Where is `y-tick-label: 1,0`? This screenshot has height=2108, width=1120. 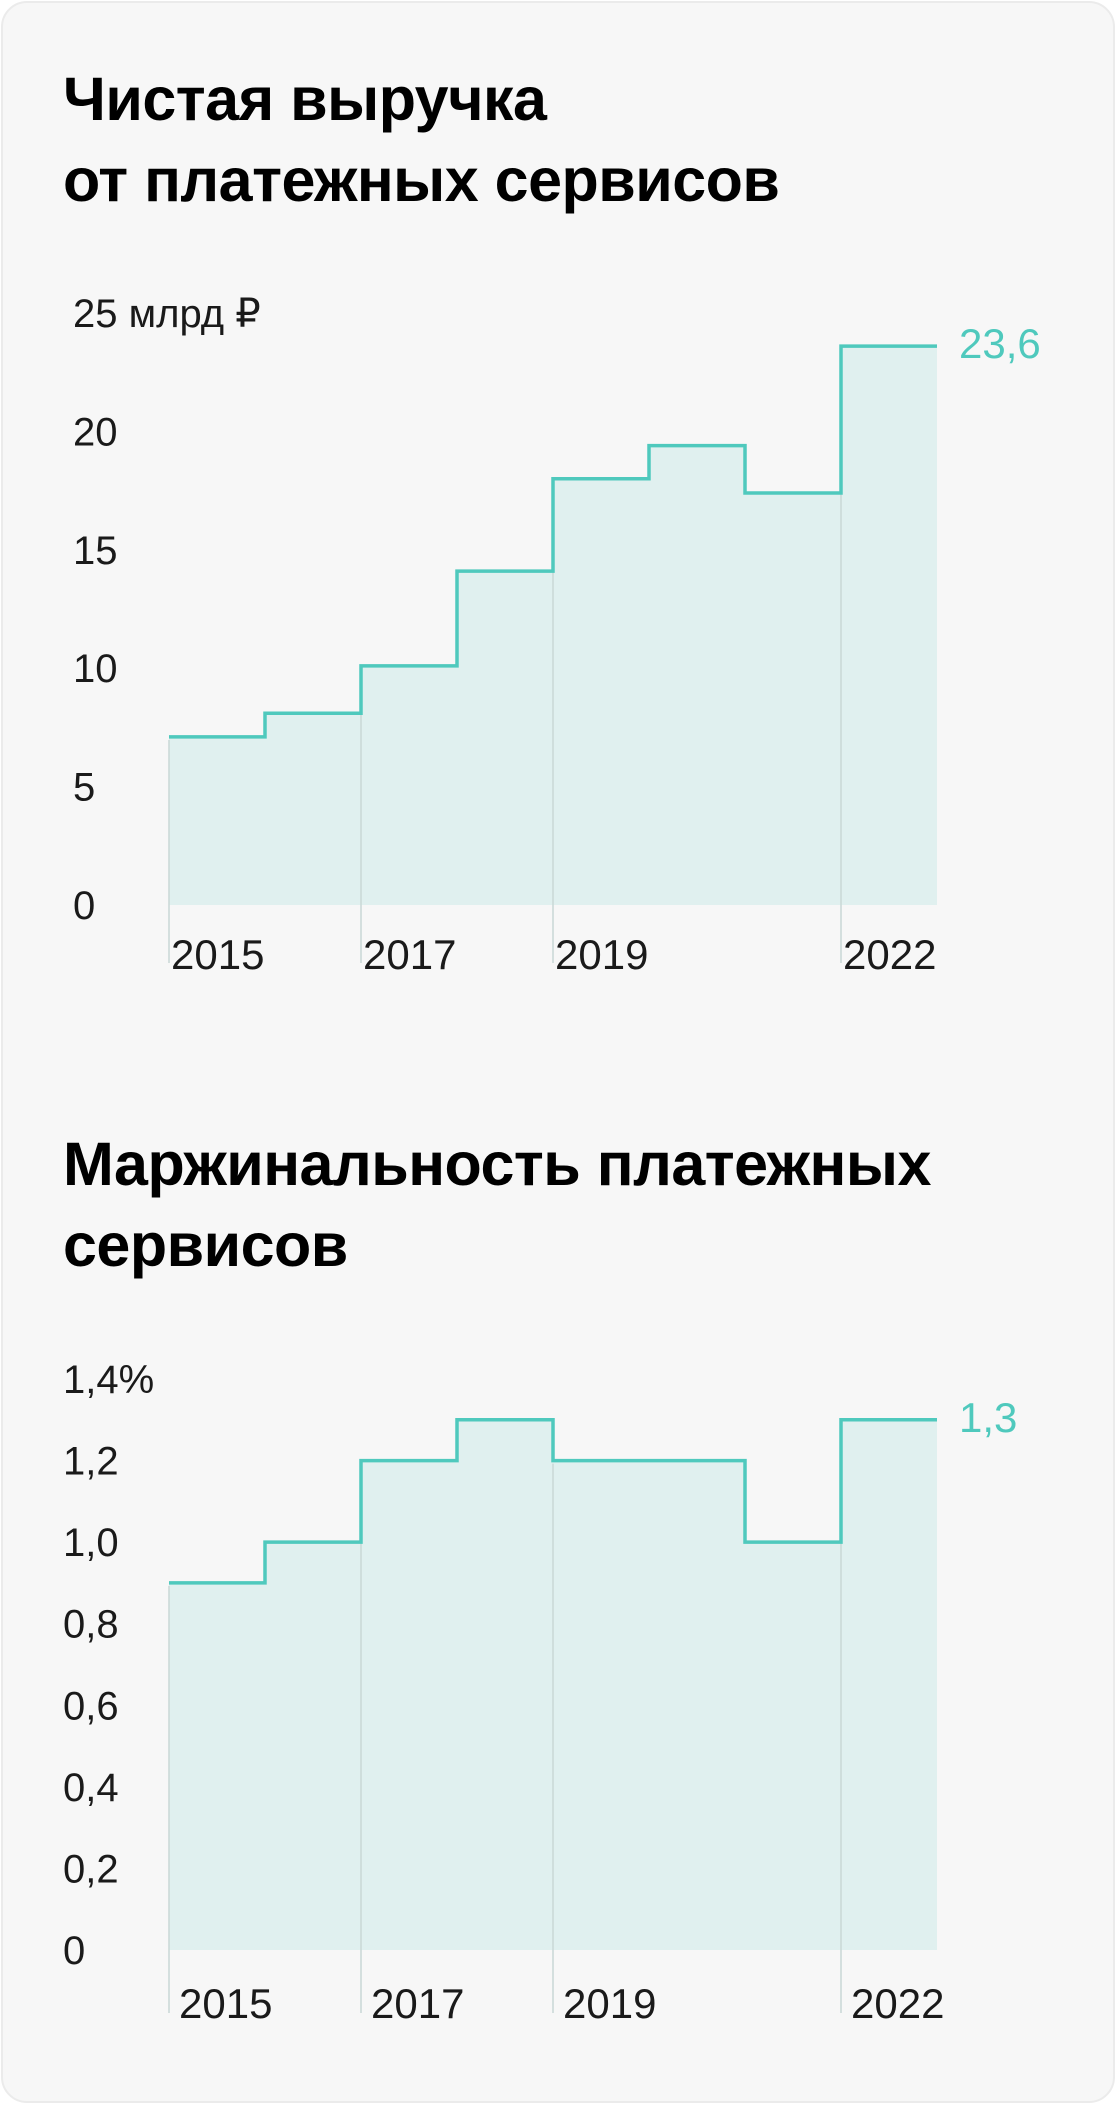 y-tick-label: 1,0 is located at coordinates (91, 1543).